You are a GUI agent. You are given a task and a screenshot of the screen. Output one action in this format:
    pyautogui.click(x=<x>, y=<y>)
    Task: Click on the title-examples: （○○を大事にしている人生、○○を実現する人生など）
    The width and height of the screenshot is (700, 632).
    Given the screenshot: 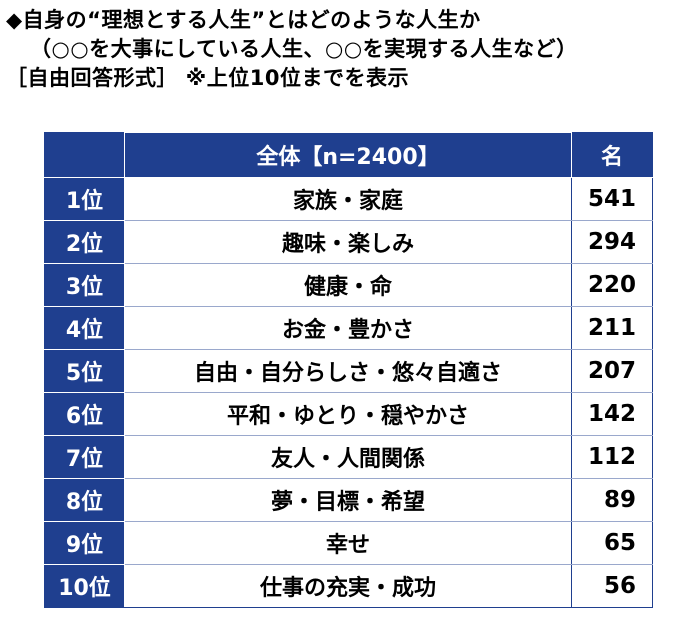 What is the action you would take?
    pyautogui.click(x=304, y=49)
    